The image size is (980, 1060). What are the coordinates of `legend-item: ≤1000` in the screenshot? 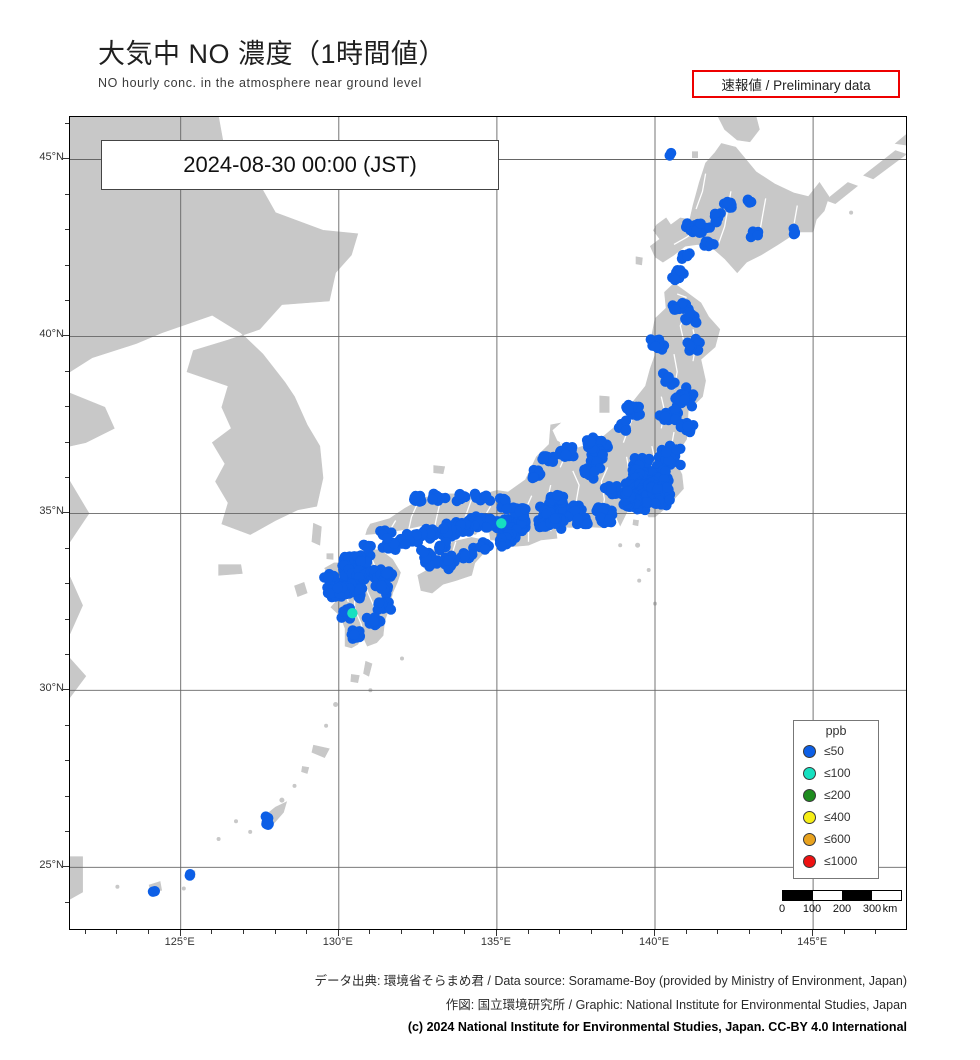 It's located at (836, 861).